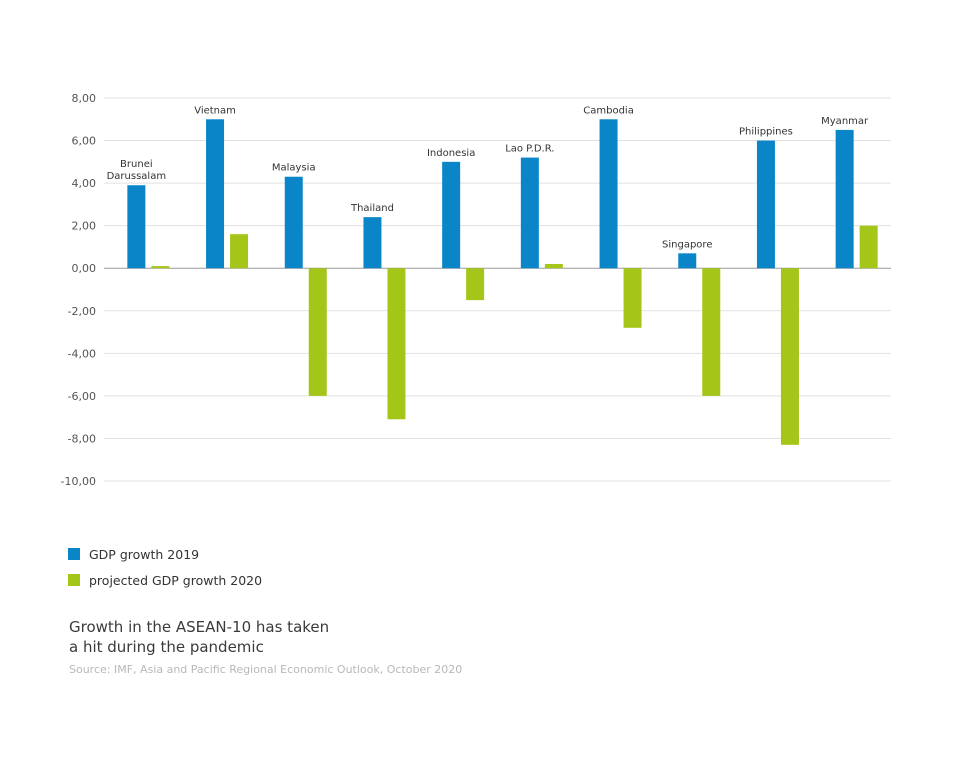 The width and height of the screenshot is (980, 761). I want to click on bar-gdp-2019-vietnam, so click(215, 194).